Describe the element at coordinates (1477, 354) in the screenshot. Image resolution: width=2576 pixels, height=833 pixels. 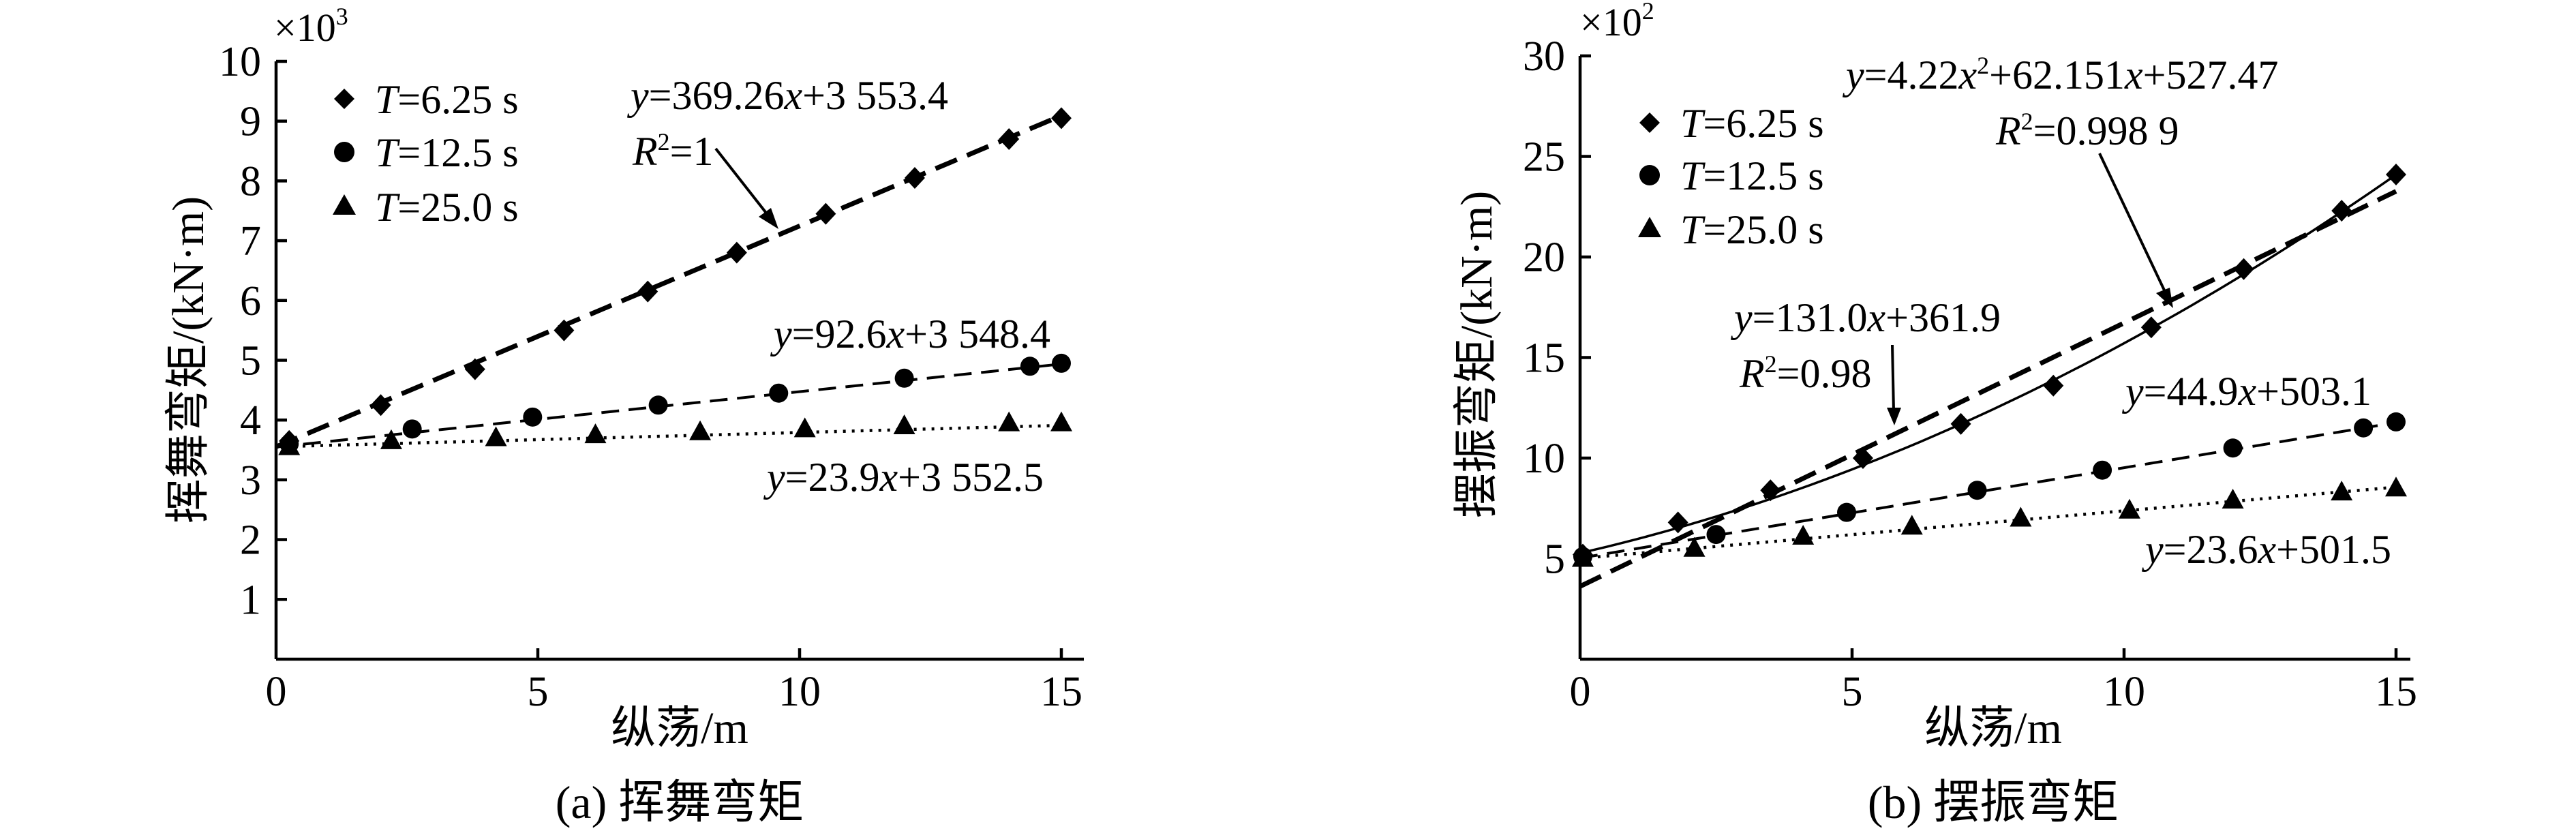
I see `y-axis-label-b: 摆振弯矩/(kN·m)` at that location.